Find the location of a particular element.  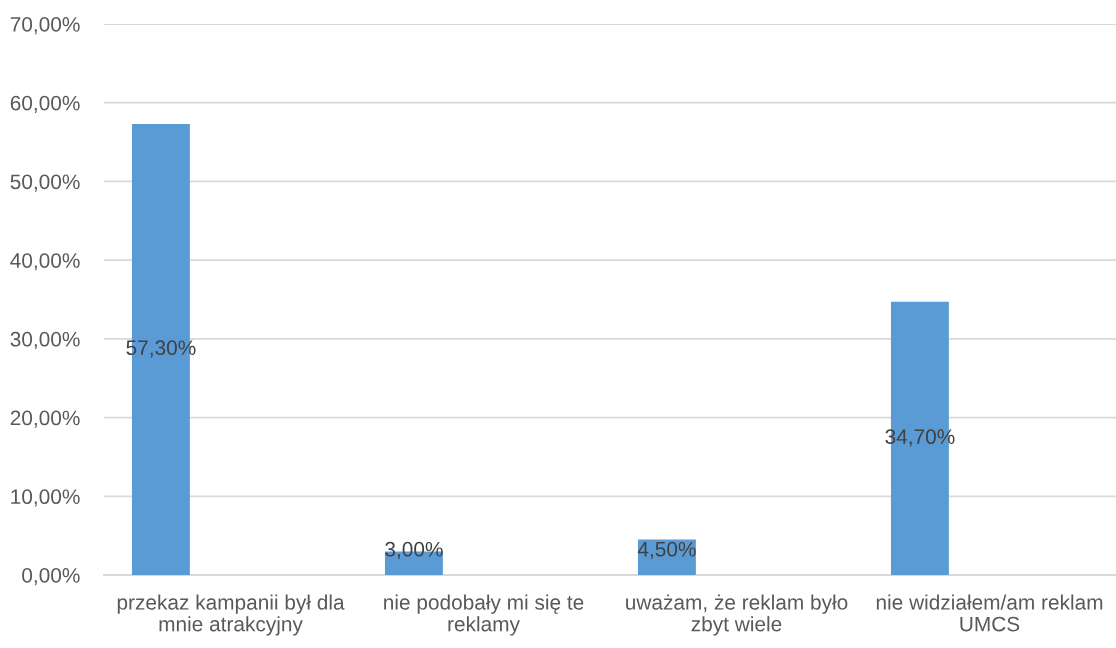

y-tick-label: 20,00% is located at coordinates (45, 419).